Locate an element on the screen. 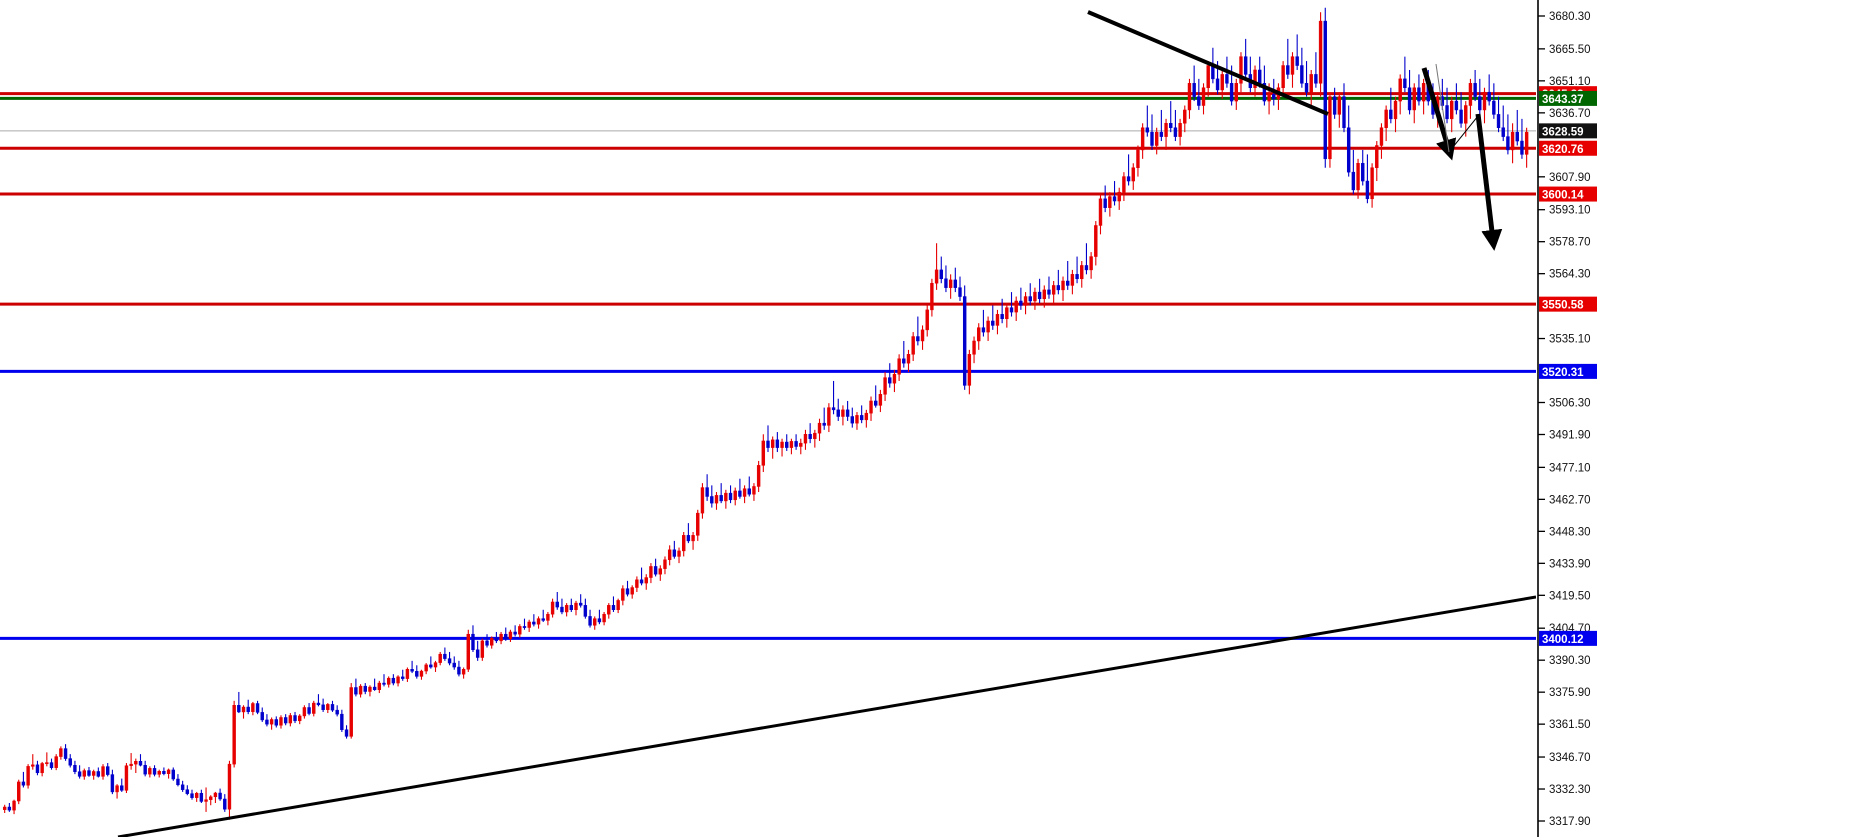 Image resolution: width=1875 pixels, height=837 pixels. price-tag-last: 3628.59 is located at coordinates (1568, 131).